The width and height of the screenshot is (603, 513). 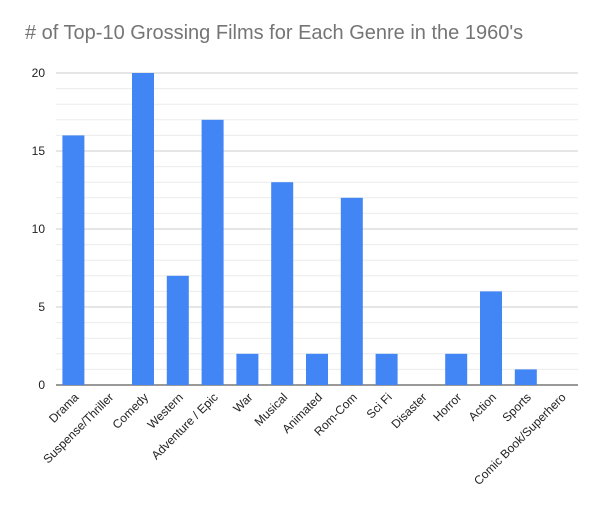 I want to click on x-category-label: Disaster, so click(x=408, y=410).